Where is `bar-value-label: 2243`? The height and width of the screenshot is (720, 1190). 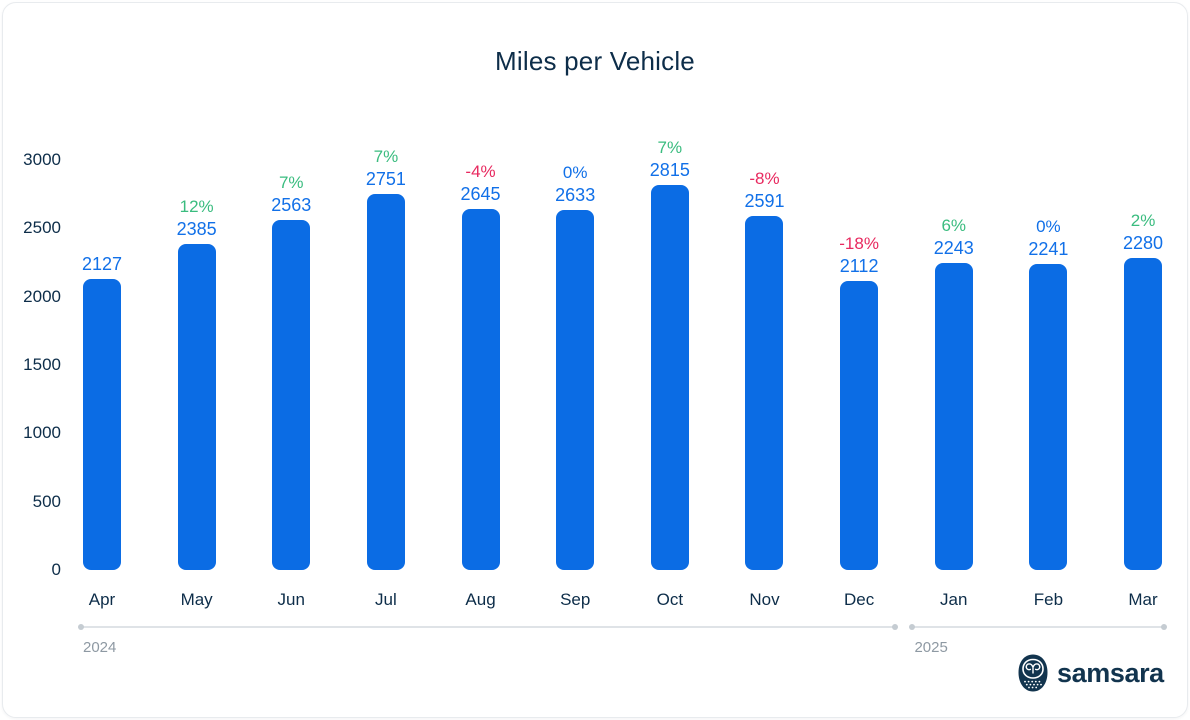 bar-value-label: 2243 is located at coordinates (953, 248).